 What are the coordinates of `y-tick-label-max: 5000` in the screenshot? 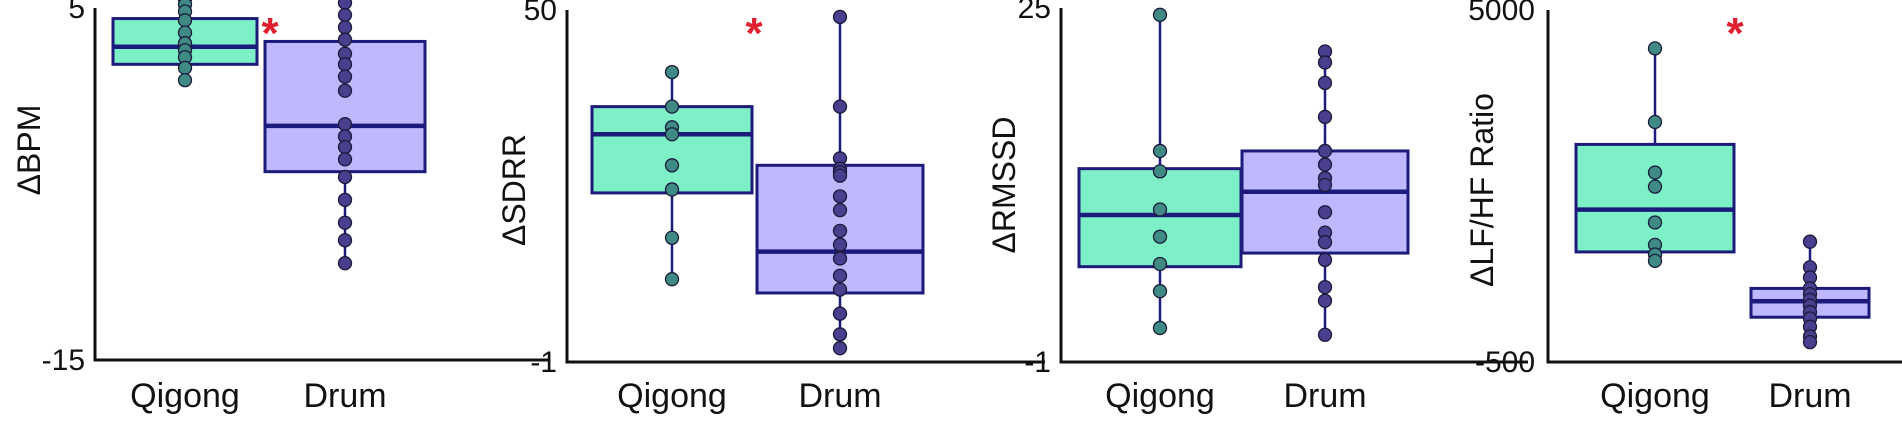 It's located at (1501, 13).